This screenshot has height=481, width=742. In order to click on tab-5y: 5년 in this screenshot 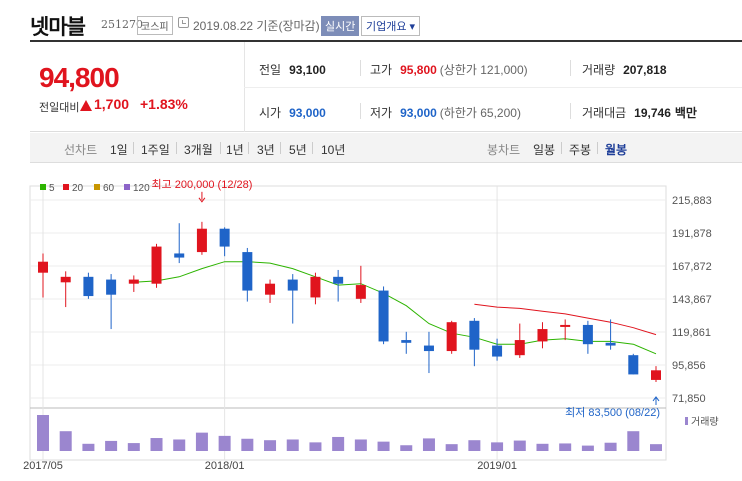, I will do `click(298, 150)`.